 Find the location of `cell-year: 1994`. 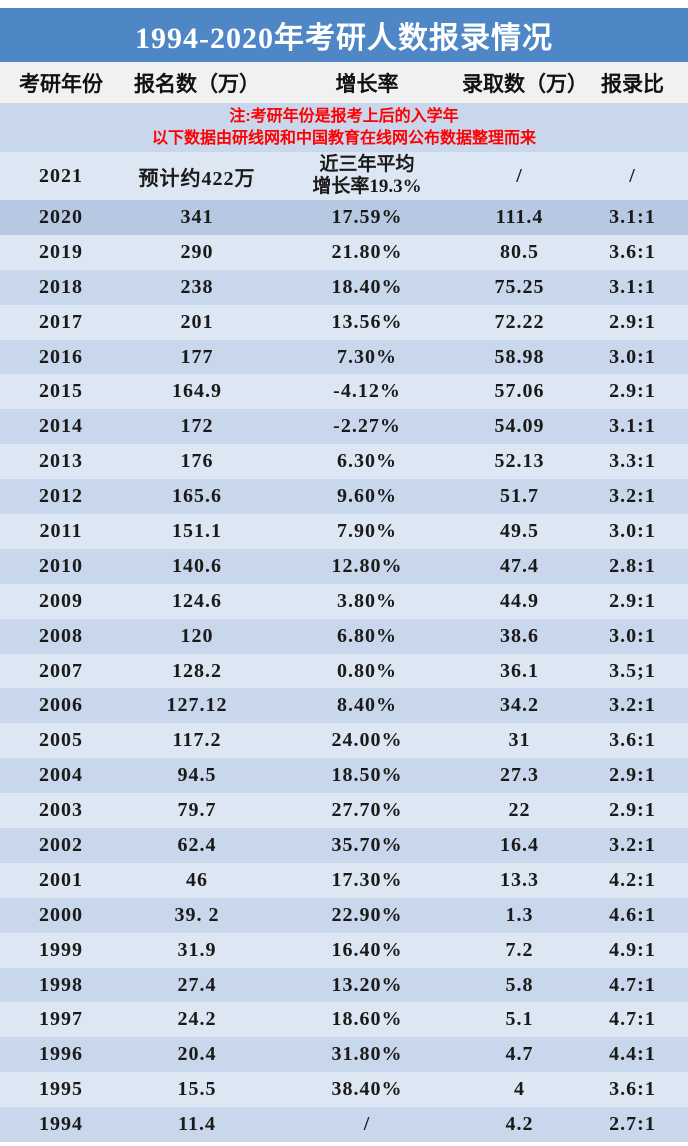

cell-year: 1994 is located at coordinates (61, 1124).